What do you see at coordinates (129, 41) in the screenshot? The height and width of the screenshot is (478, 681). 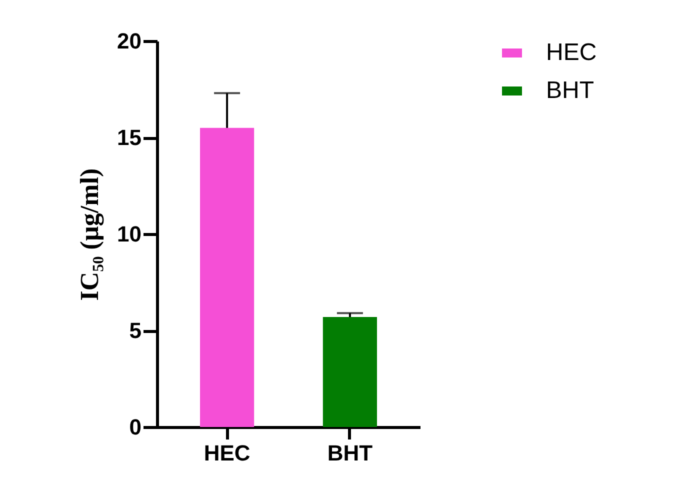 I see `y-tick-label: 20` at bounding box center [129, 41].